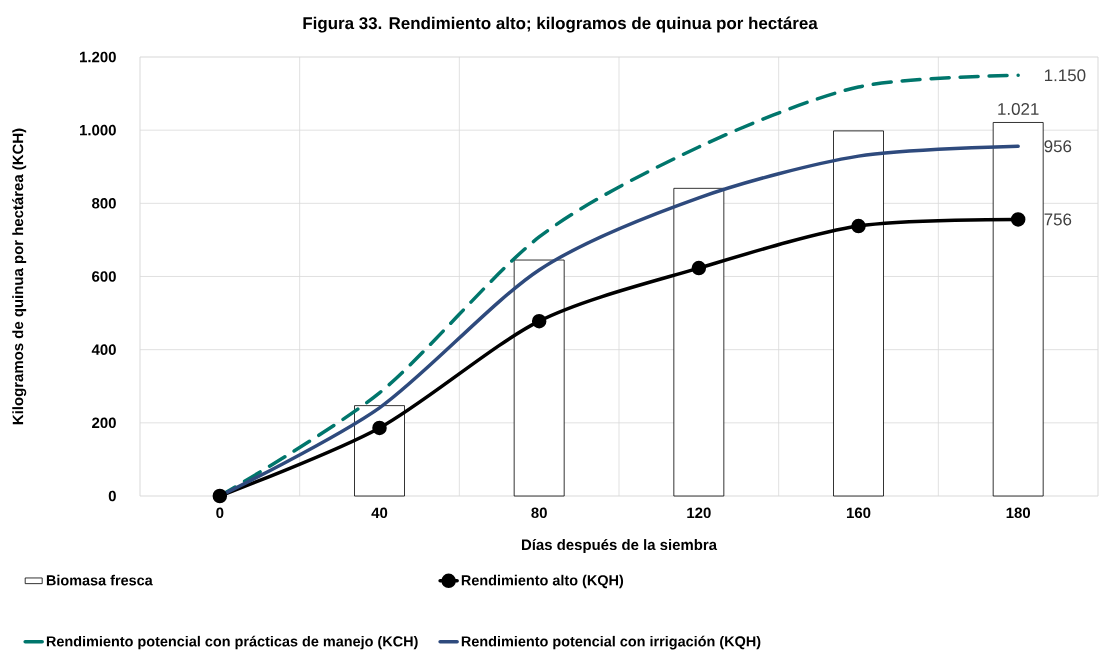 This screenshot has width=1099, height=665. What do you see at coordinates (1058, 219) in the screenshot?
I see `data-label: 756` at bounding box center [1058, 219].